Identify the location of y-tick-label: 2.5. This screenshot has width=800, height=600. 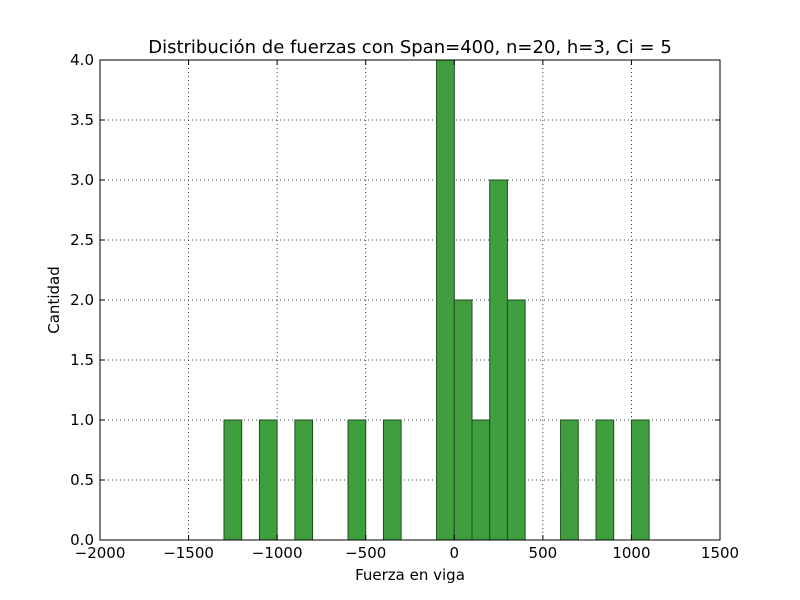
(82, 240).